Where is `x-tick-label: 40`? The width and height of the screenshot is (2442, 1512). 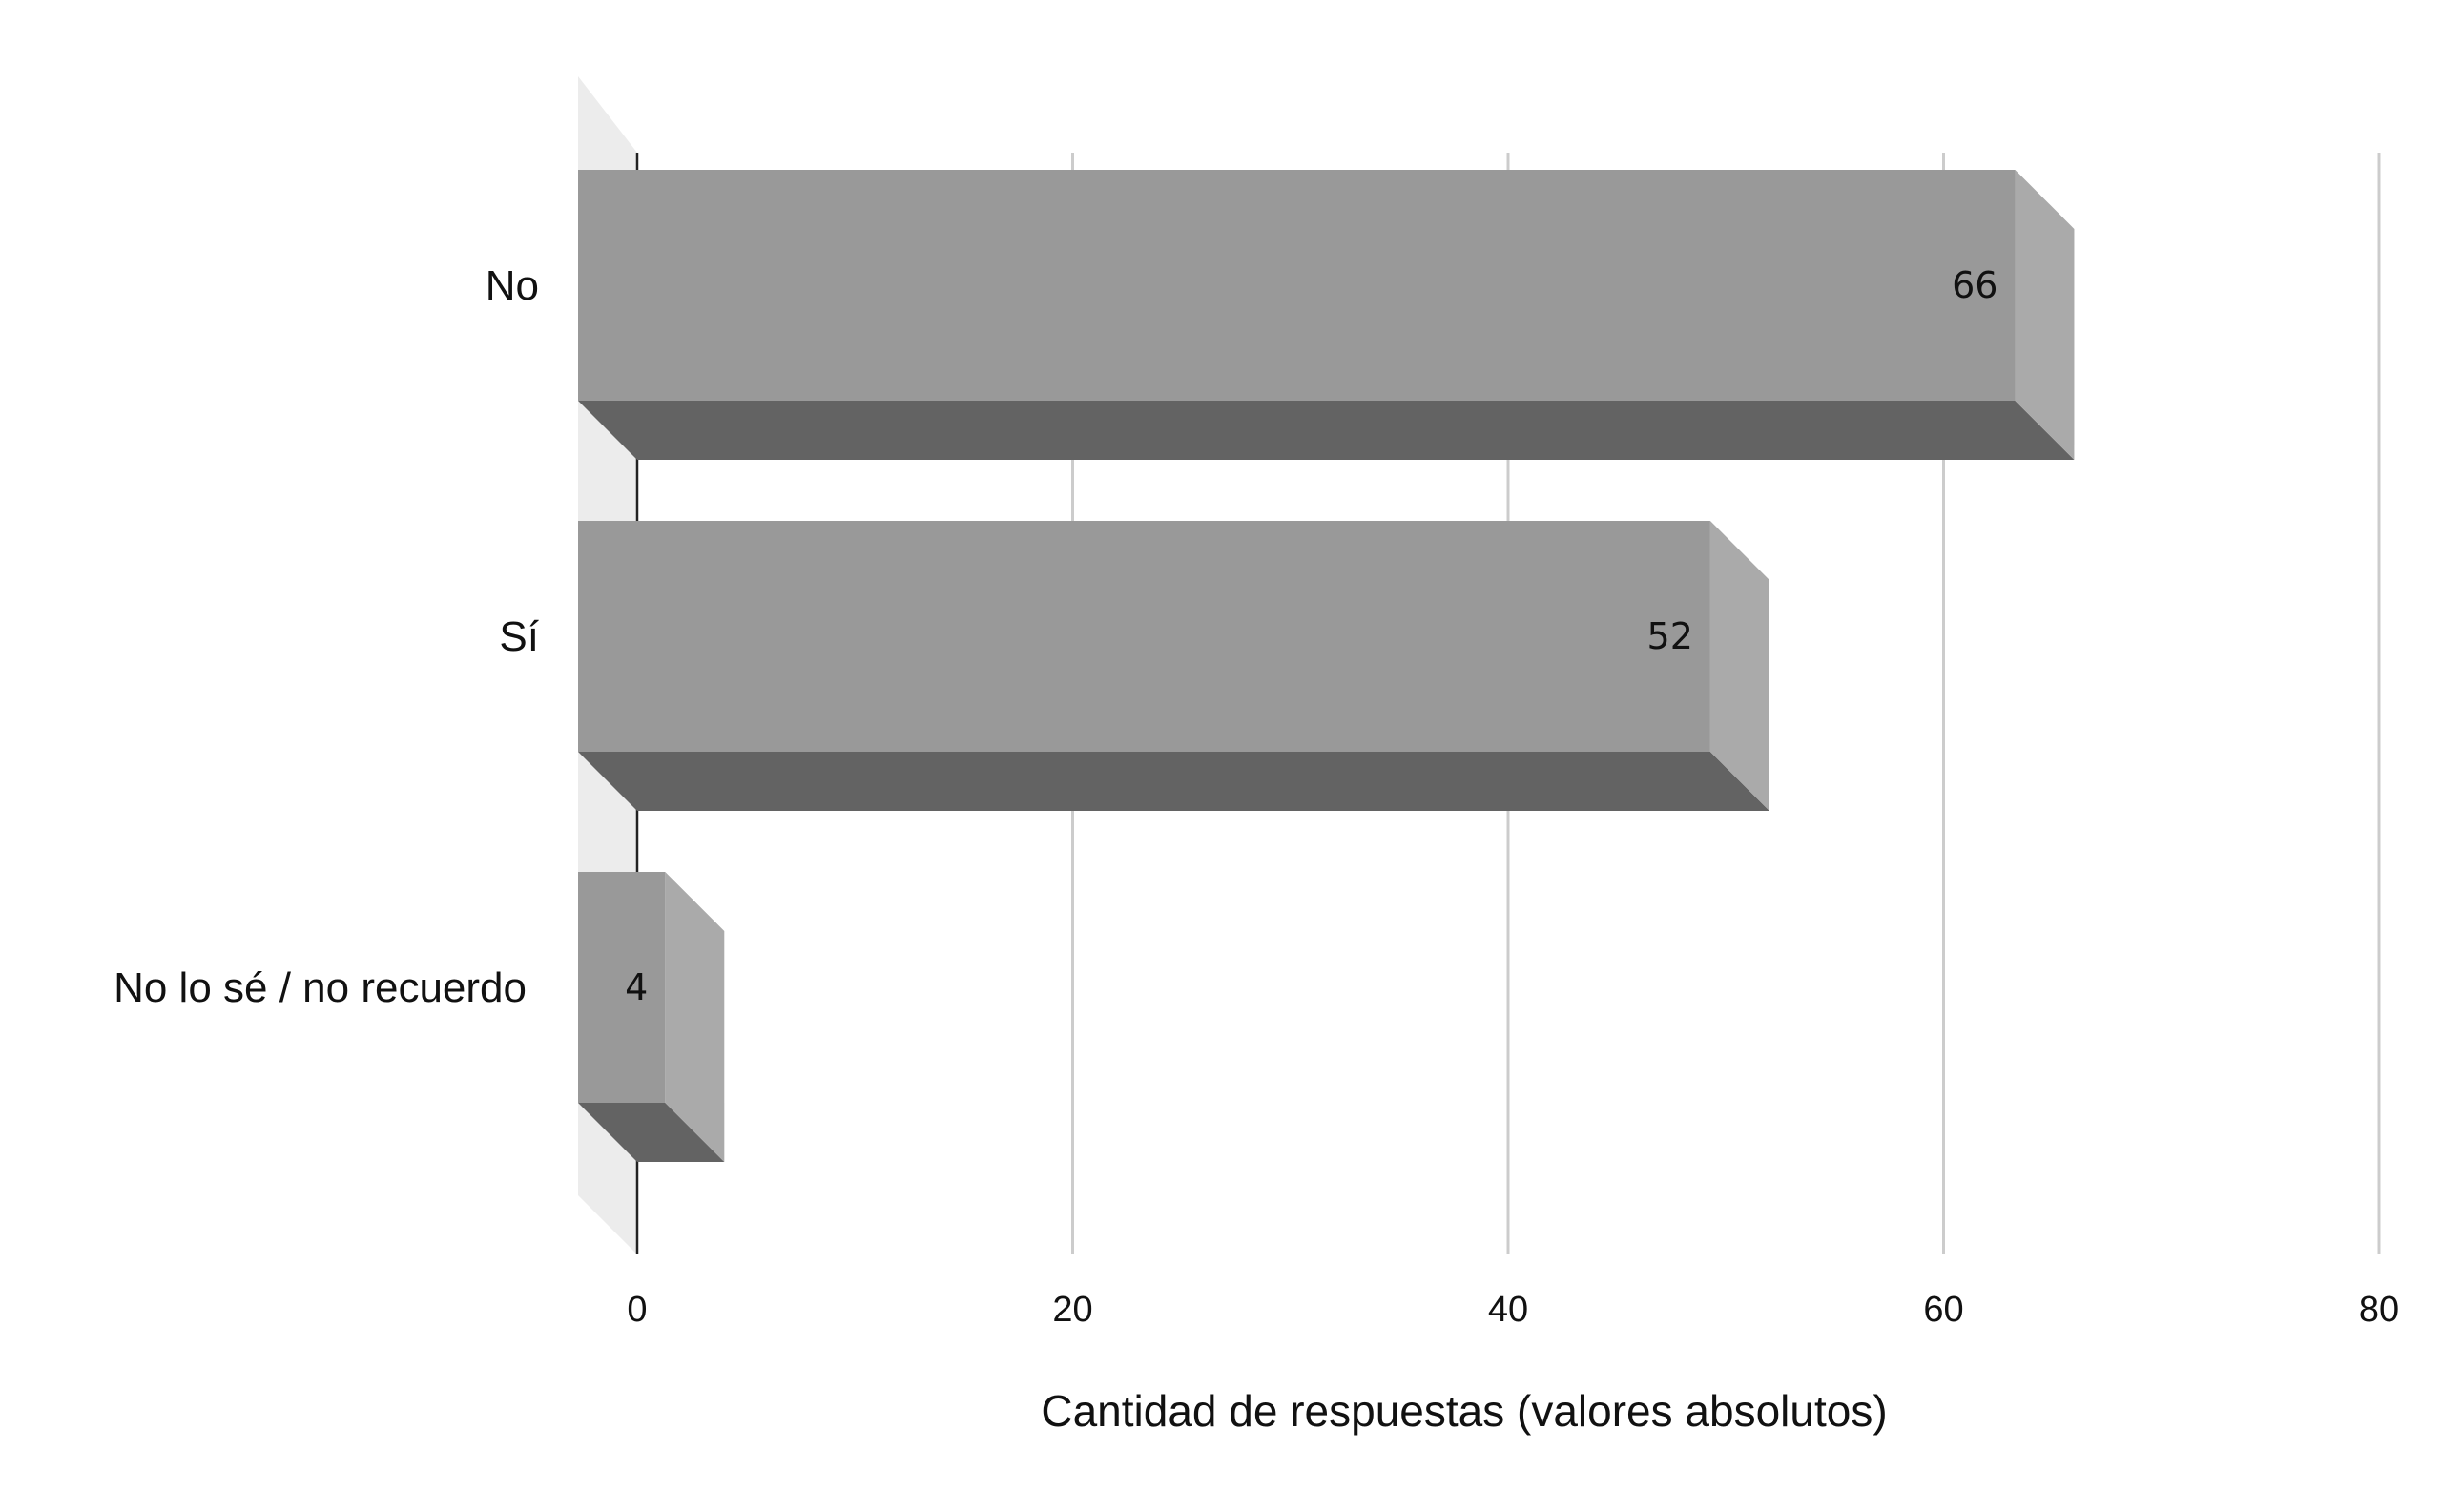
x-tick-label: 40 is located at coordinates (1508, 1310).